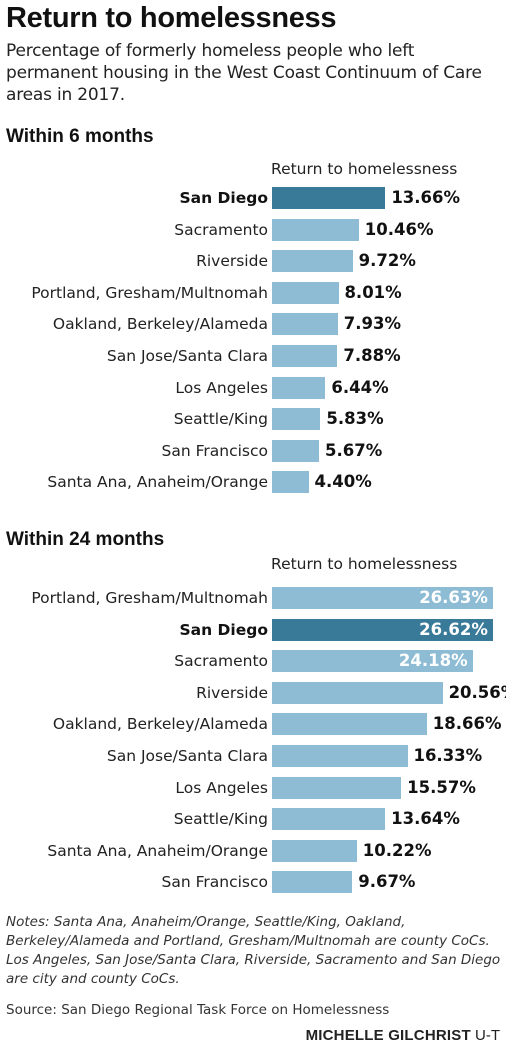 This screenshot has height=1050, width=506. What do you see at coordinates (426, 197) in the screenshot?
I see `value-label: 13.66%` at bounding box center [426, 197].